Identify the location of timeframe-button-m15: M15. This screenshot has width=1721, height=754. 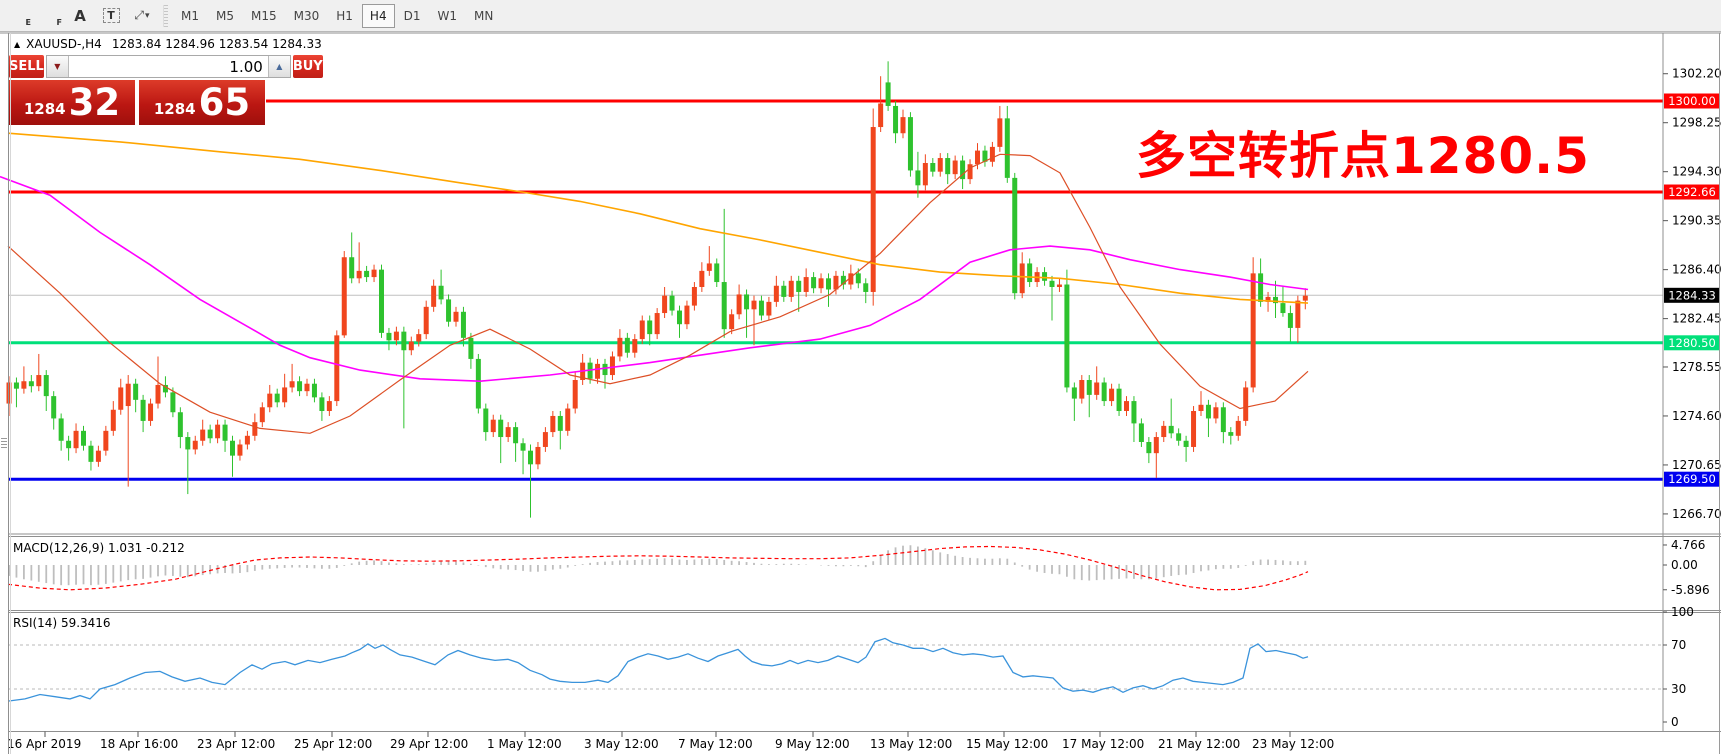
(264, 15).